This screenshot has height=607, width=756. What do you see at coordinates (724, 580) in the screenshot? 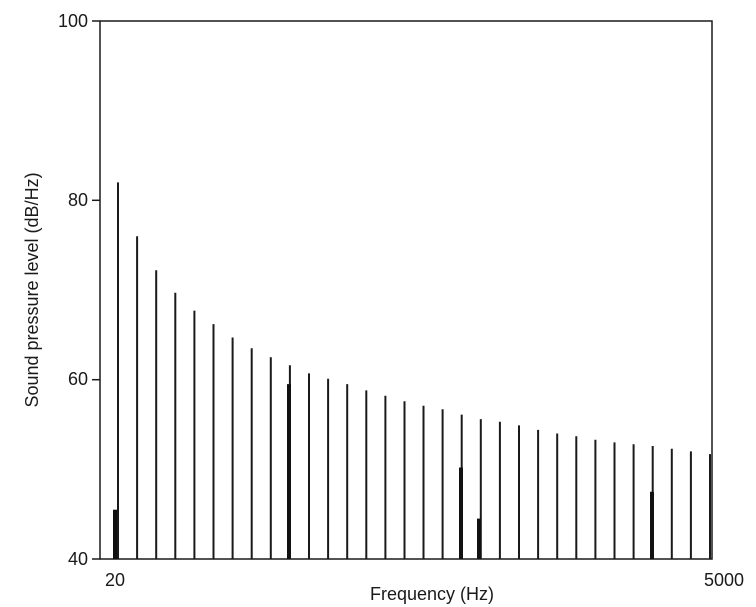
I see `x-tick-label-5000: 5000` at bounding box center [724, 580].